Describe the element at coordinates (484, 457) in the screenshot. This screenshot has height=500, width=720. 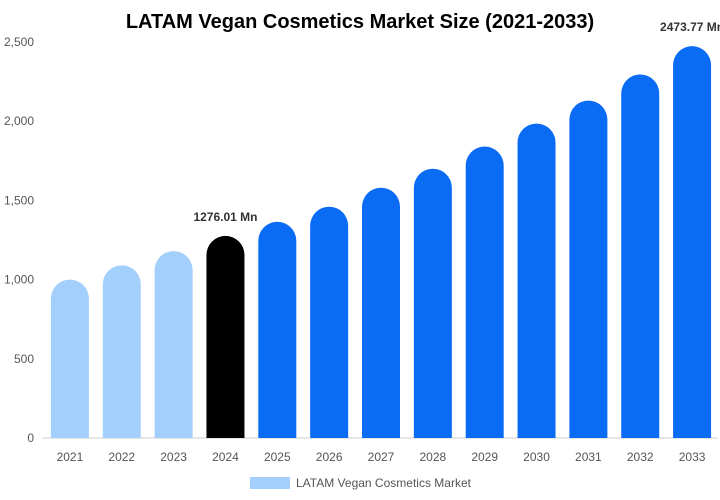
I see `x-tick-label: 2029` at that location.